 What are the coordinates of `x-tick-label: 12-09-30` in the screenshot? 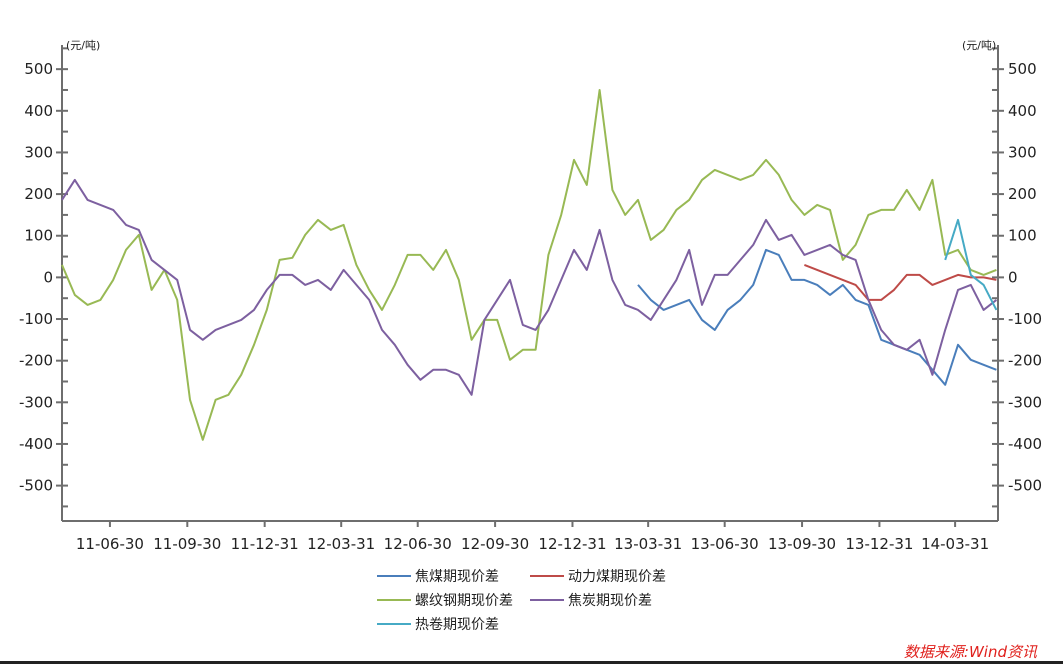 It's located at (495, 544).